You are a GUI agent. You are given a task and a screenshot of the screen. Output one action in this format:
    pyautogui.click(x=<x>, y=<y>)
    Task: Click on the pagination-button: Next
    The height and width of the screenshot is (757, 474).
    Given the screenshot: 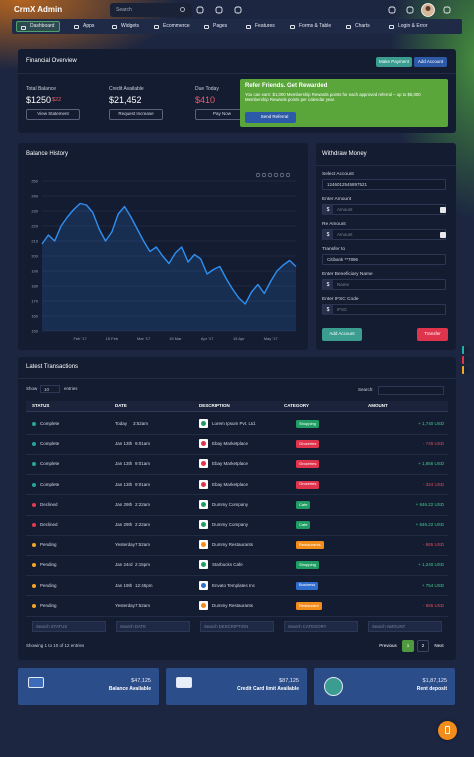 What is the action you would take?
    pyautogui.click(x=439, y=645)
    